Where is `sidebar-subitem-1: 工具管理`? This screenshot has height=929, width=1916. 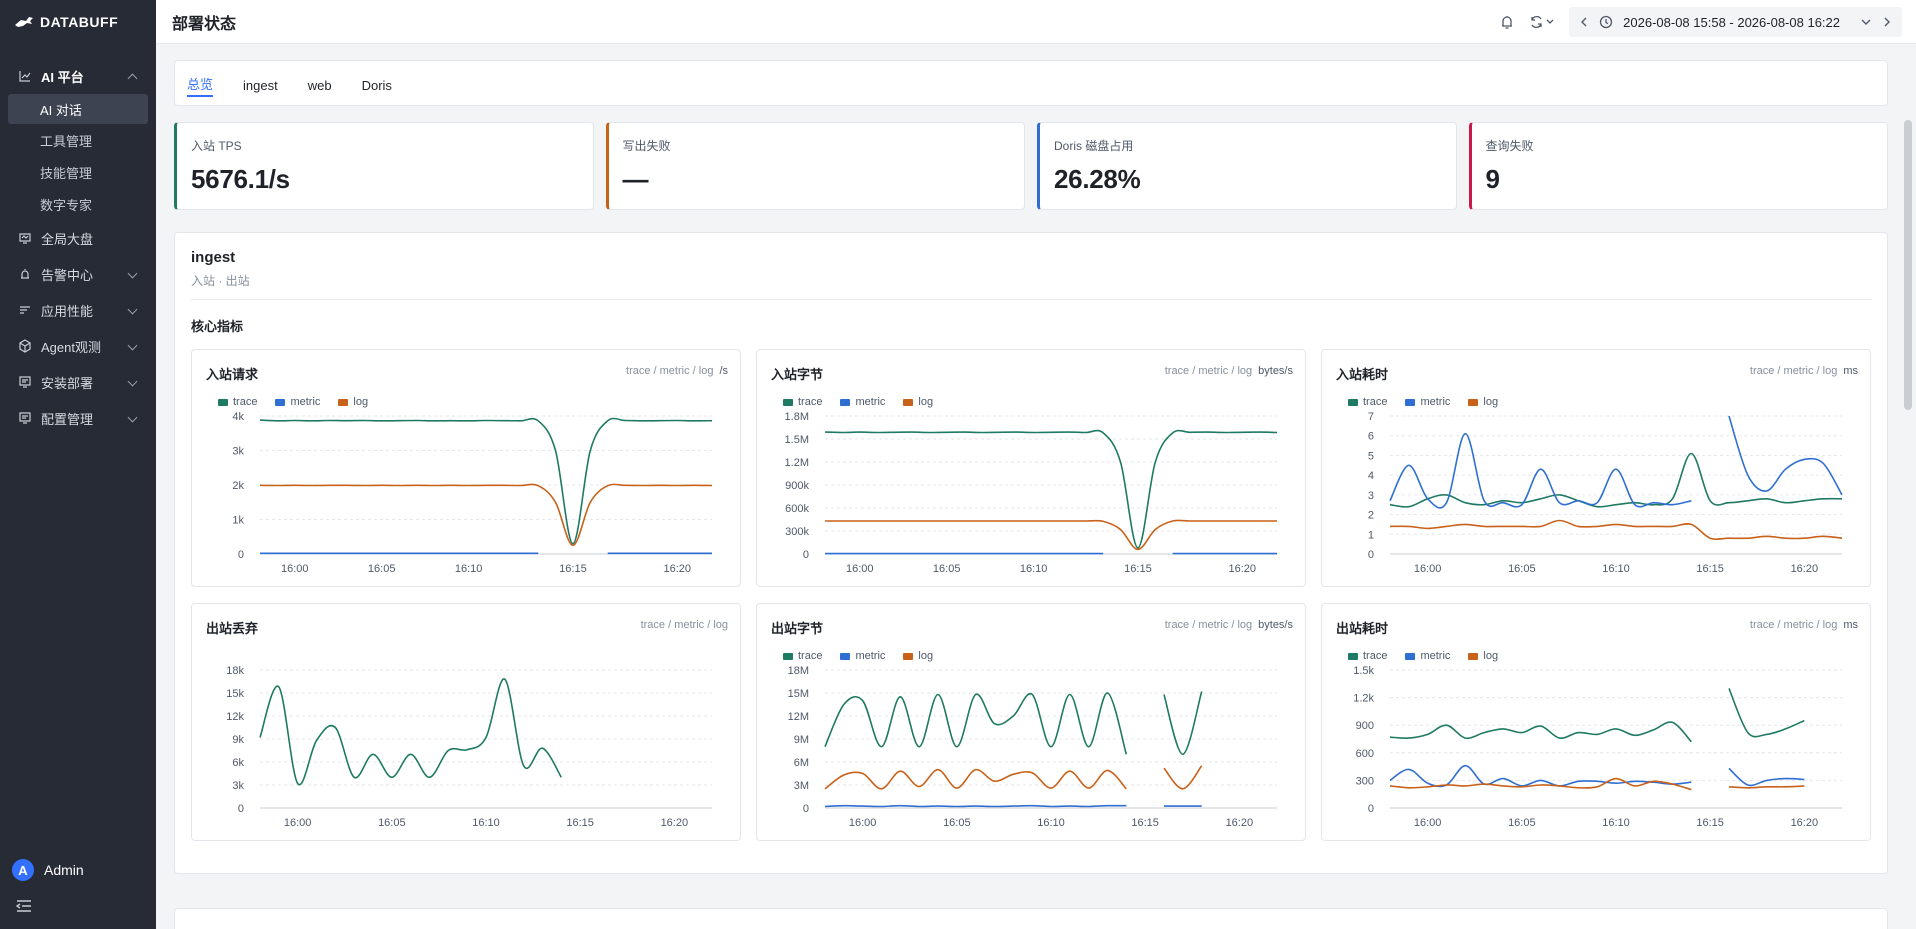
sidebar-subitem-1: 工具管理 is located at coordinates (66, 141).